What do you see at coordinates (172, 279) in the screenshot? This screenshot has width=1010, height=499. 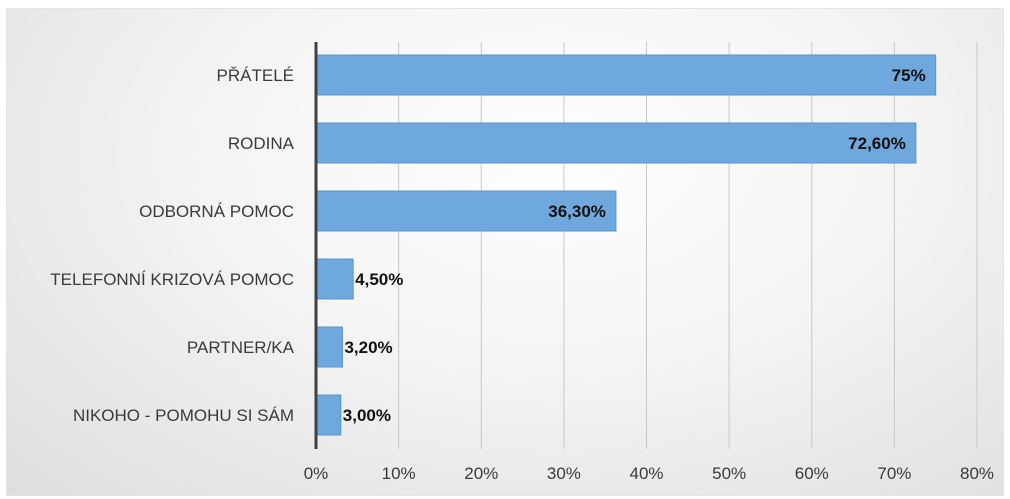 I see `category-label: TELEFONNÍ KRIZOVÁ POMOC` at bounding box center [172, 279].